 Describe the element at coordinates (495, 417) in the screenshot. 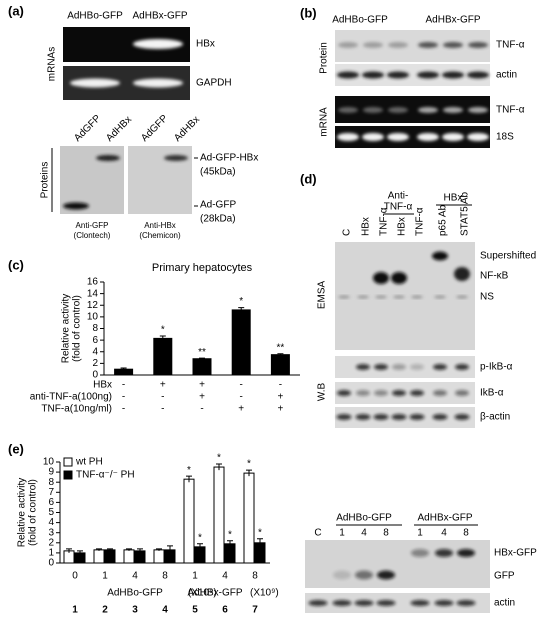

I see `label: β-actin` at that location.